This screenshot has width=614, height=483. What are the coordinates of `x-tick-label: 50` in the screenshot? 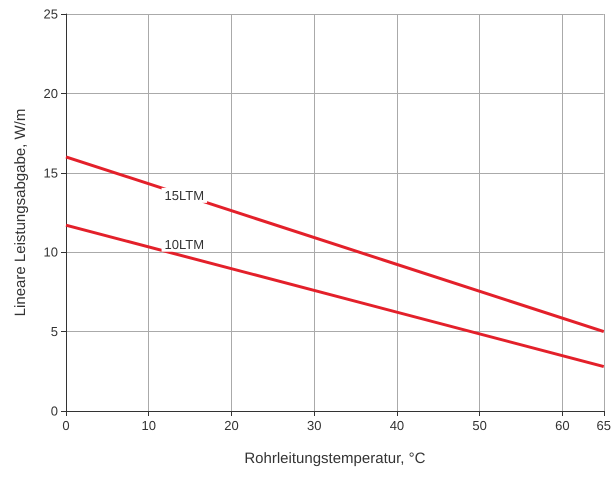 It's located at (479, 425).